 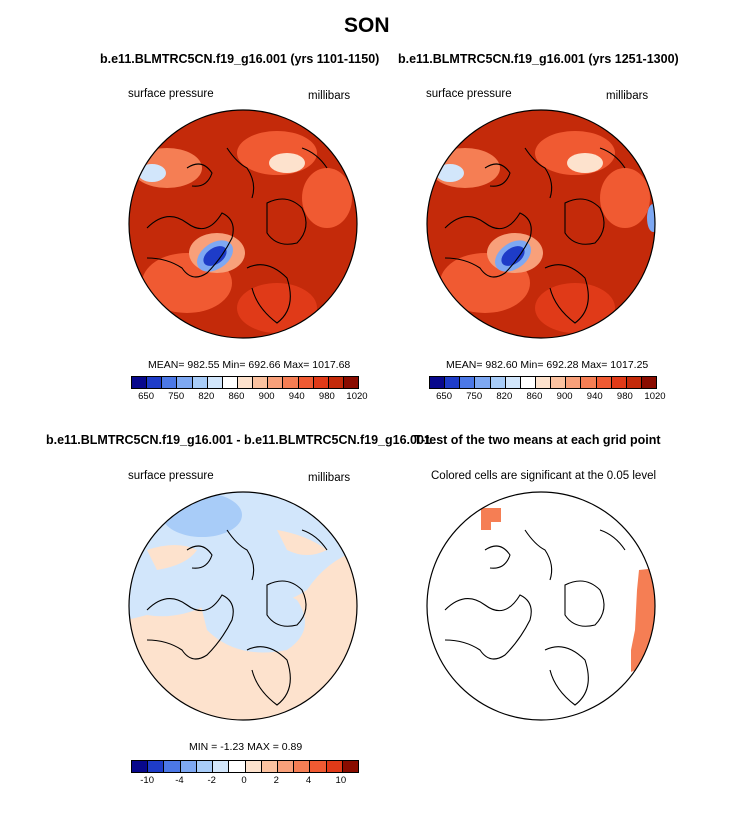 I want to click on panel-3-variable-label: surface pressure, so click(x=171, y=476).